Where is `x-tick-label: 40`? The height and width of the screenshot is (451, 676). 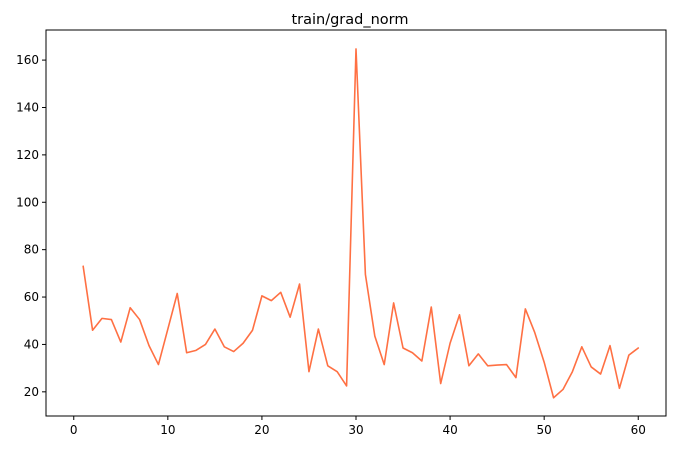 x-tick-label: 40 is located at coordinates (449, 430).